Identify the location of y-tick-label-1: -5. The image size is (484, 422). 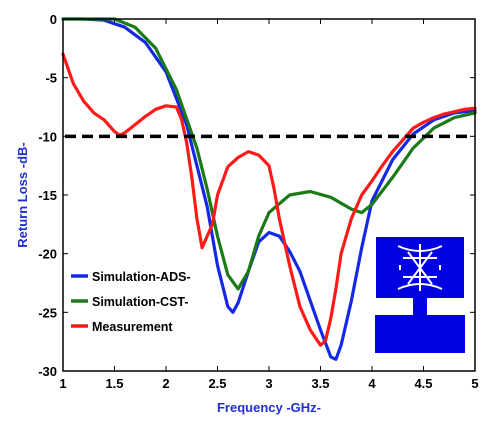
(51, 78).